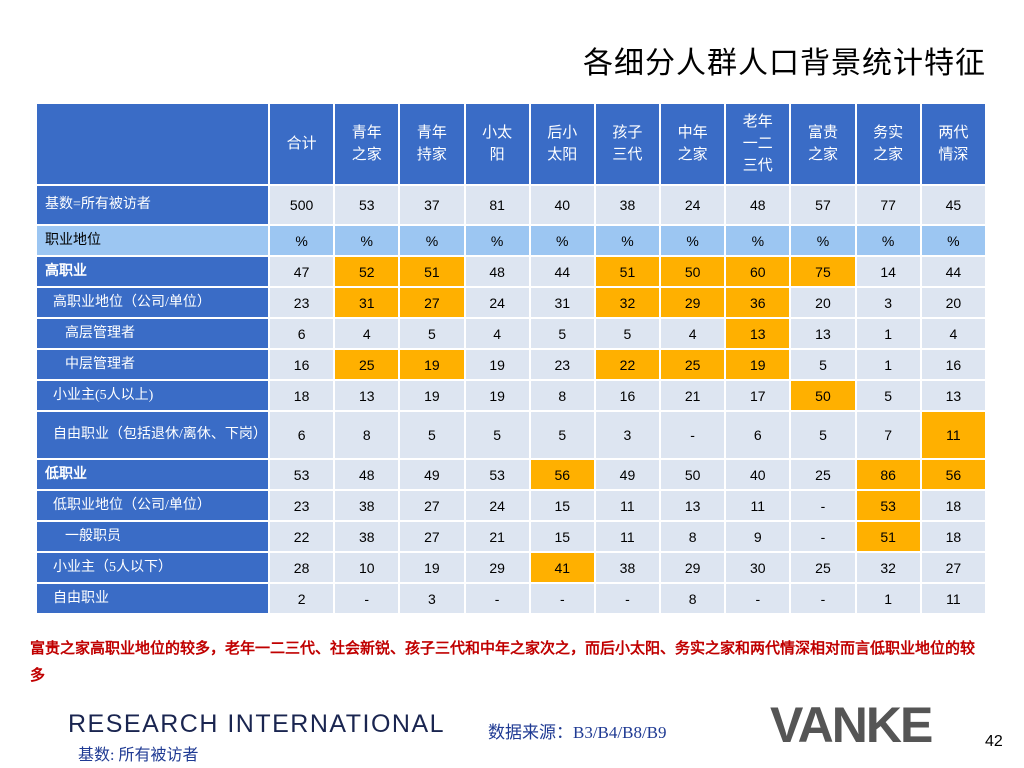 The image size is (1024, 768). I want to click on table-cell: 81, so click(497, 205).